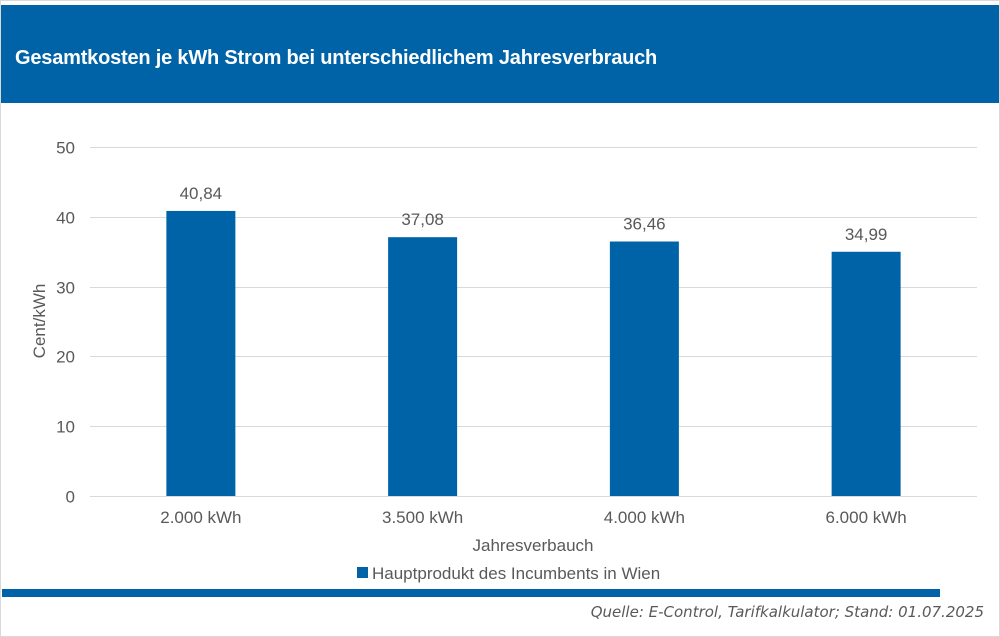 The image size is (1000, 637). I want to click on data-label: 34,99, so click(866, 234).